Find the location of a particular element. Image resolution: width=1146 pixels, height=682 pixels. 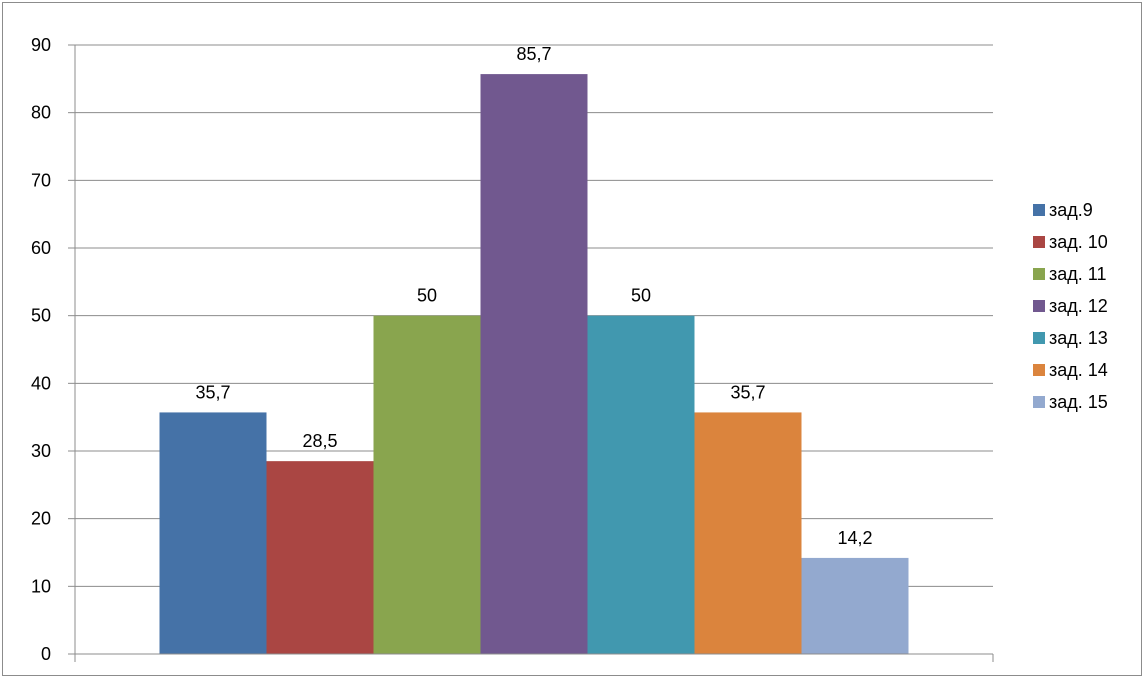

legend-label: зад. 14 is located at coordinates (1078, 370).